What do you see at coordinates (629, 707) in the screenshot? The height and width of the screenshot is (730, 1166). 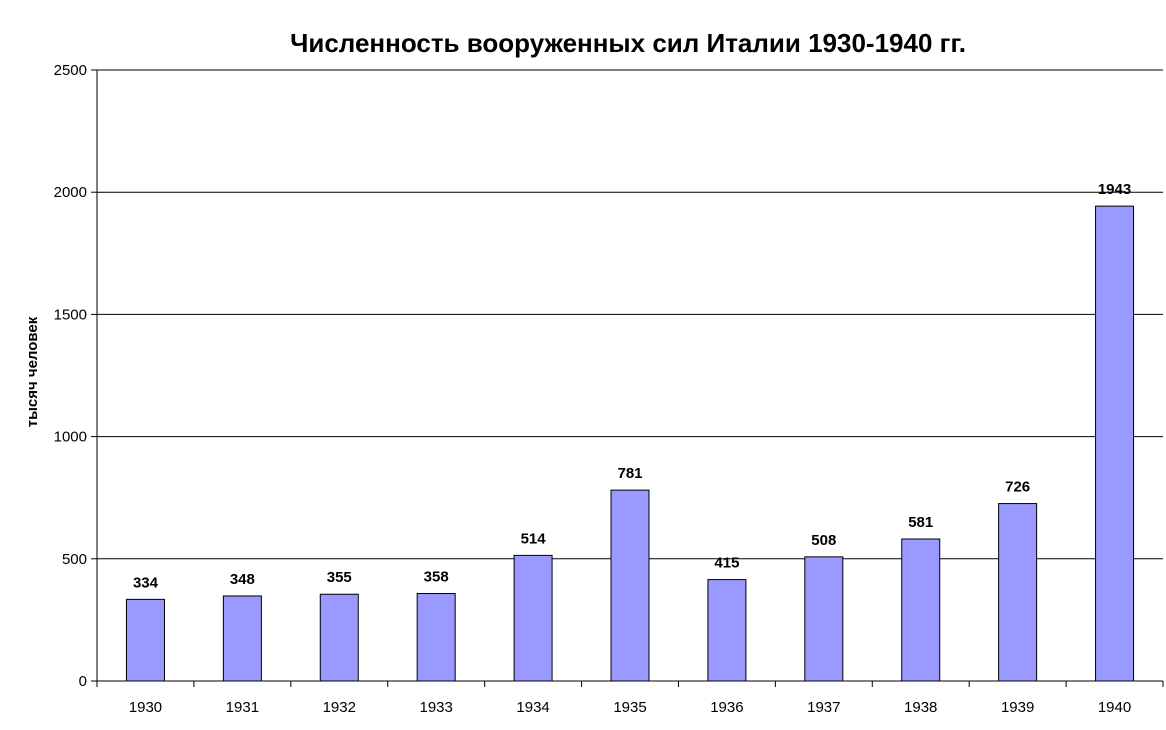 I see `x-tick-label-1935: 1935` at bounding box center [629, 707].